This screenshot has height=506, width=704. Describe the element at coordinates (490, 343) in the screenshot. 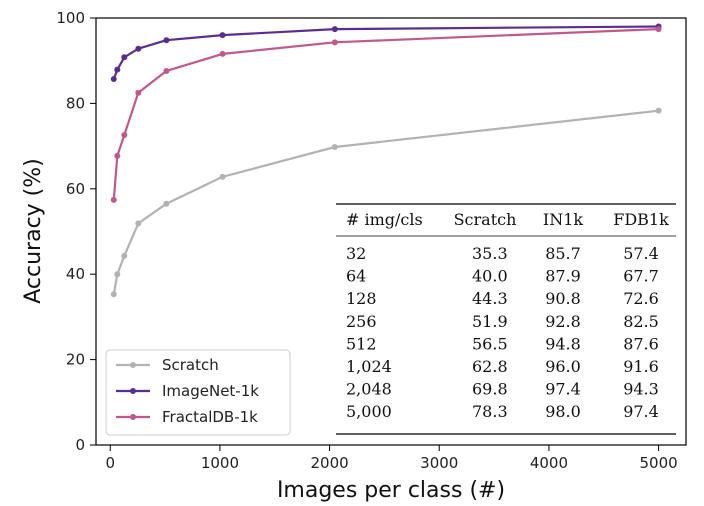

I see `table-cell: 56.5` at that location.